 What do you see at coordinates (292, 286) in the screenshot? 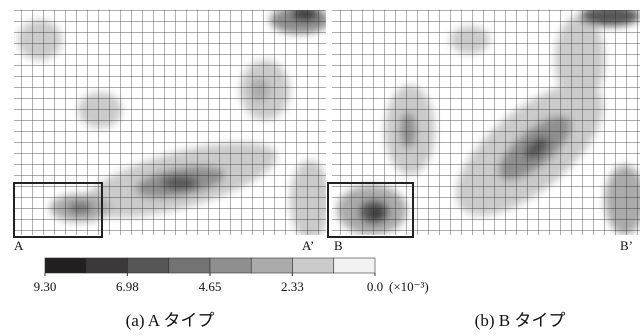
I see `colorbar-tick-label: 2.33` at bounding box center [292, 286].